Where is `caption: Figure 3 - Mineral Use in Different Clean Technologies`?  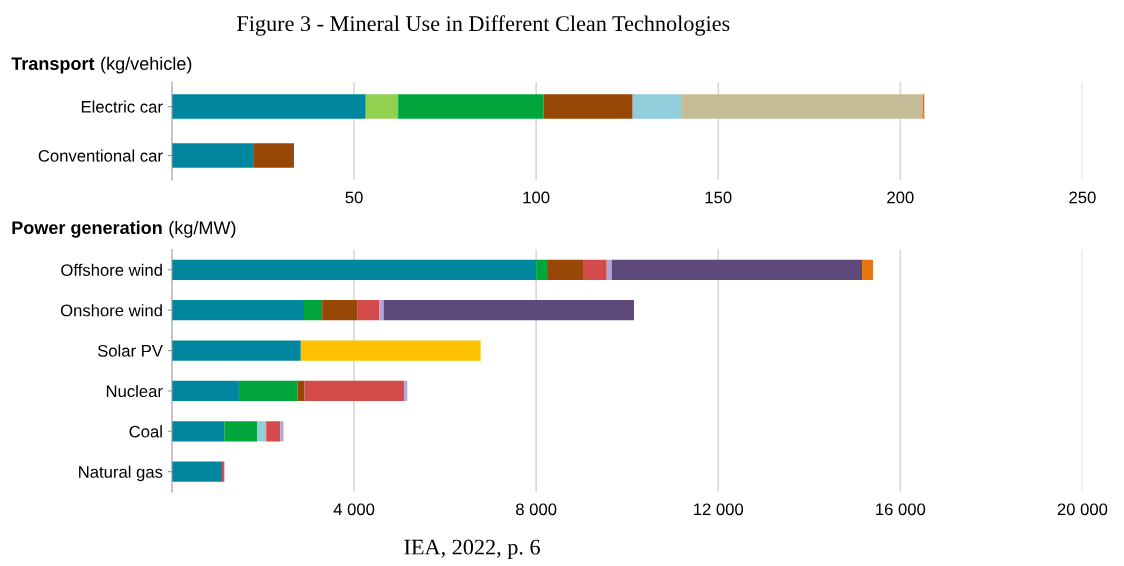
caption: Figure 3 - Mineral Use in Different Clean Technologies is located at coordinates (483, 25).